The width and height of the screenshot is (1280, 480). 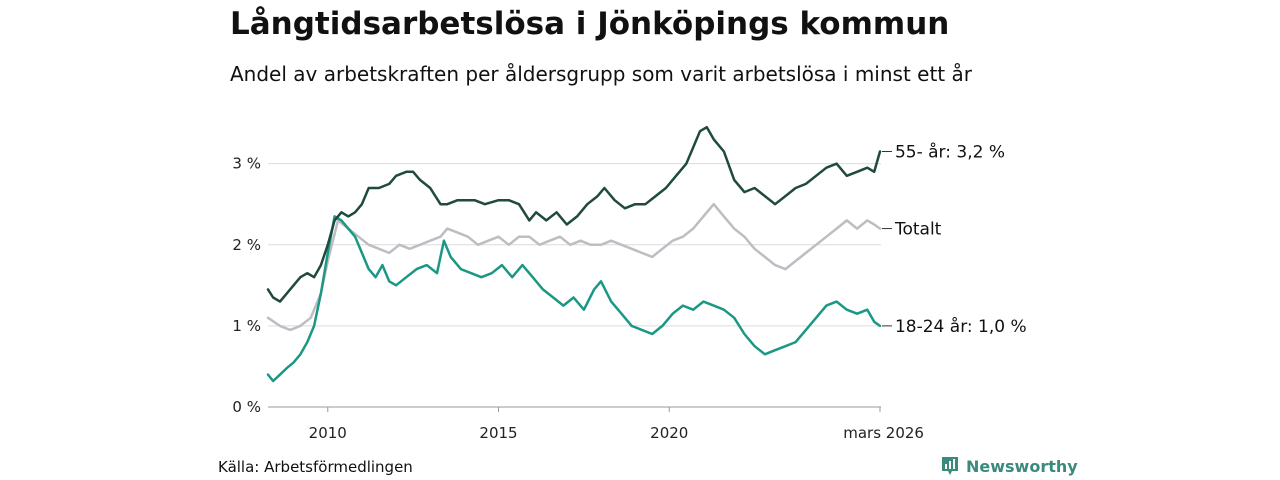 What do you see at coordinates (246, 164) in the screenshot?
I see `y-tick-label: 3 %` at bounding box center [246, 164].